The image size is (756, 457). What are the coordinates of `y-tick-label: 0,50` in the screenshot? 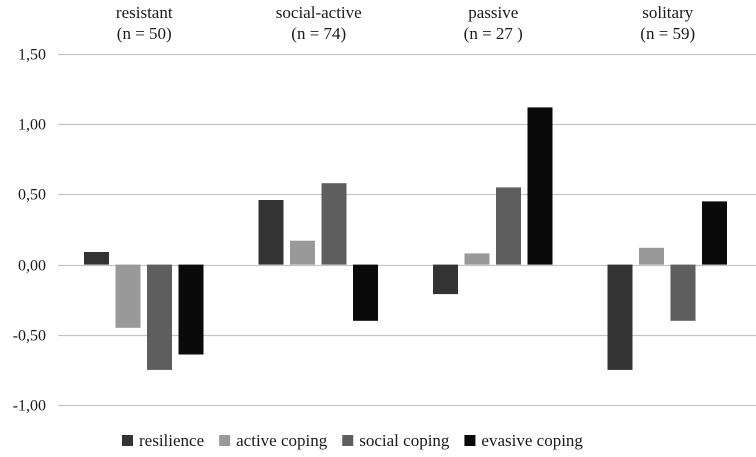 It's located at (32, 195).